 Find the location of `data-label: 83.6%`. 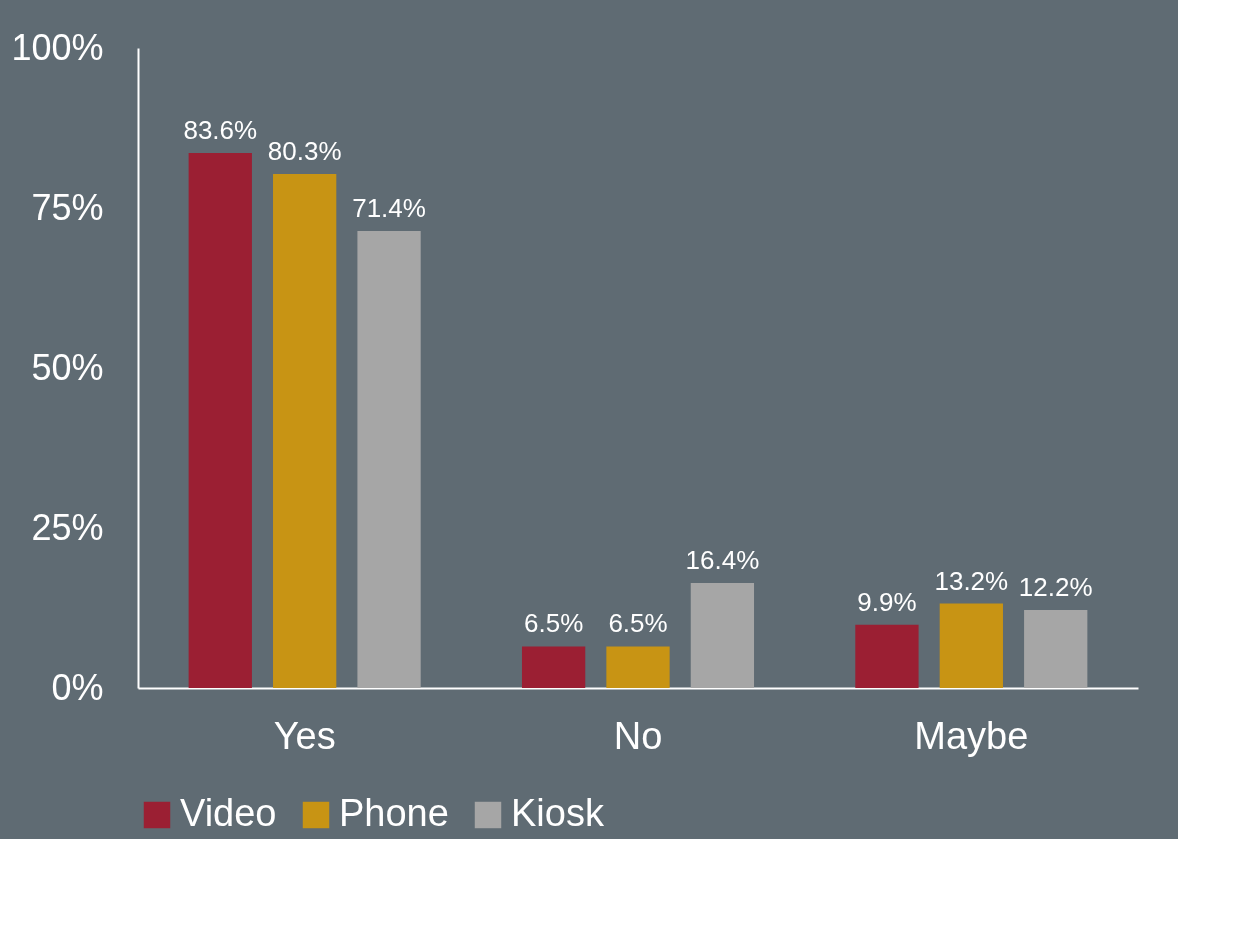

data-label: 83.6% is located at coordinates (220, 129).